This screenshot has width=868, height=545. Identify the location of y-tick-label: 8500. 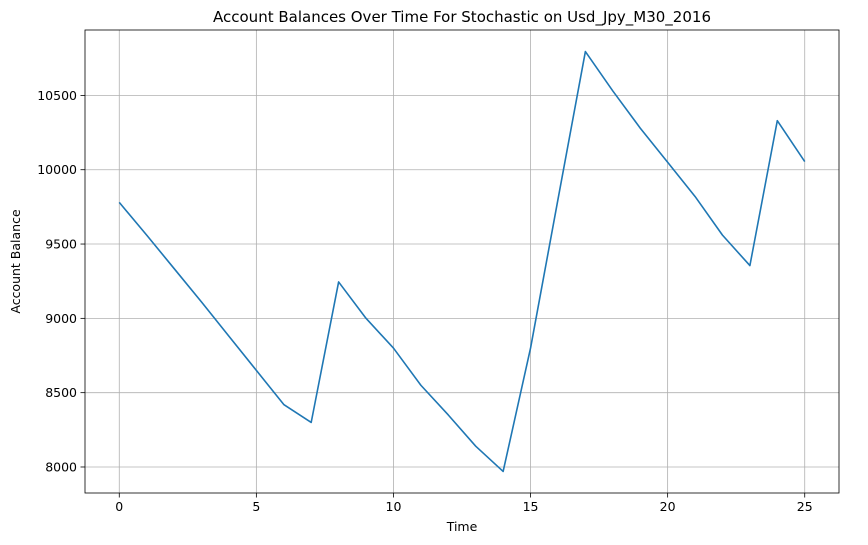
(61, 392).